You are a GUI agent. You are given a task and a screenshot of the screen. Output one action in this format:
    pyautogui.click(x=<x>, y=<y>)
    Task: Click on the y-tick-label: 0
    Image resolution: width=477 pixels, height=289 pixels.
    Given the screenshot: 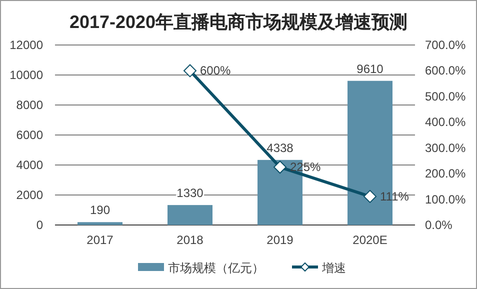 What is the action you would take?
    pyautogui.click(x=40, y=225)
    